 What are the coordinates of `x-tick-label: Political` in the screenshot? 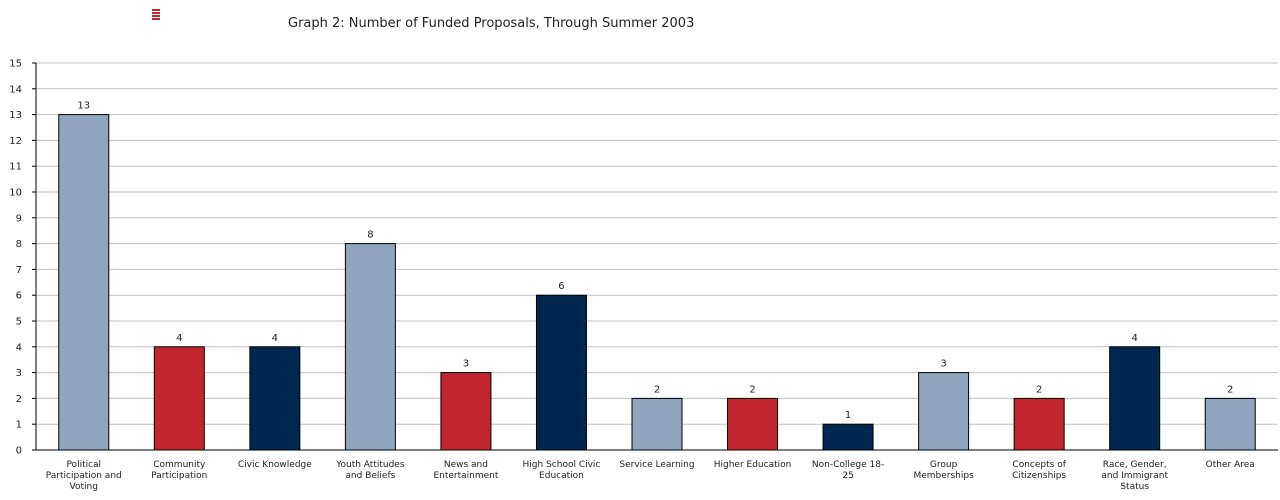 It's located at (83, 465).